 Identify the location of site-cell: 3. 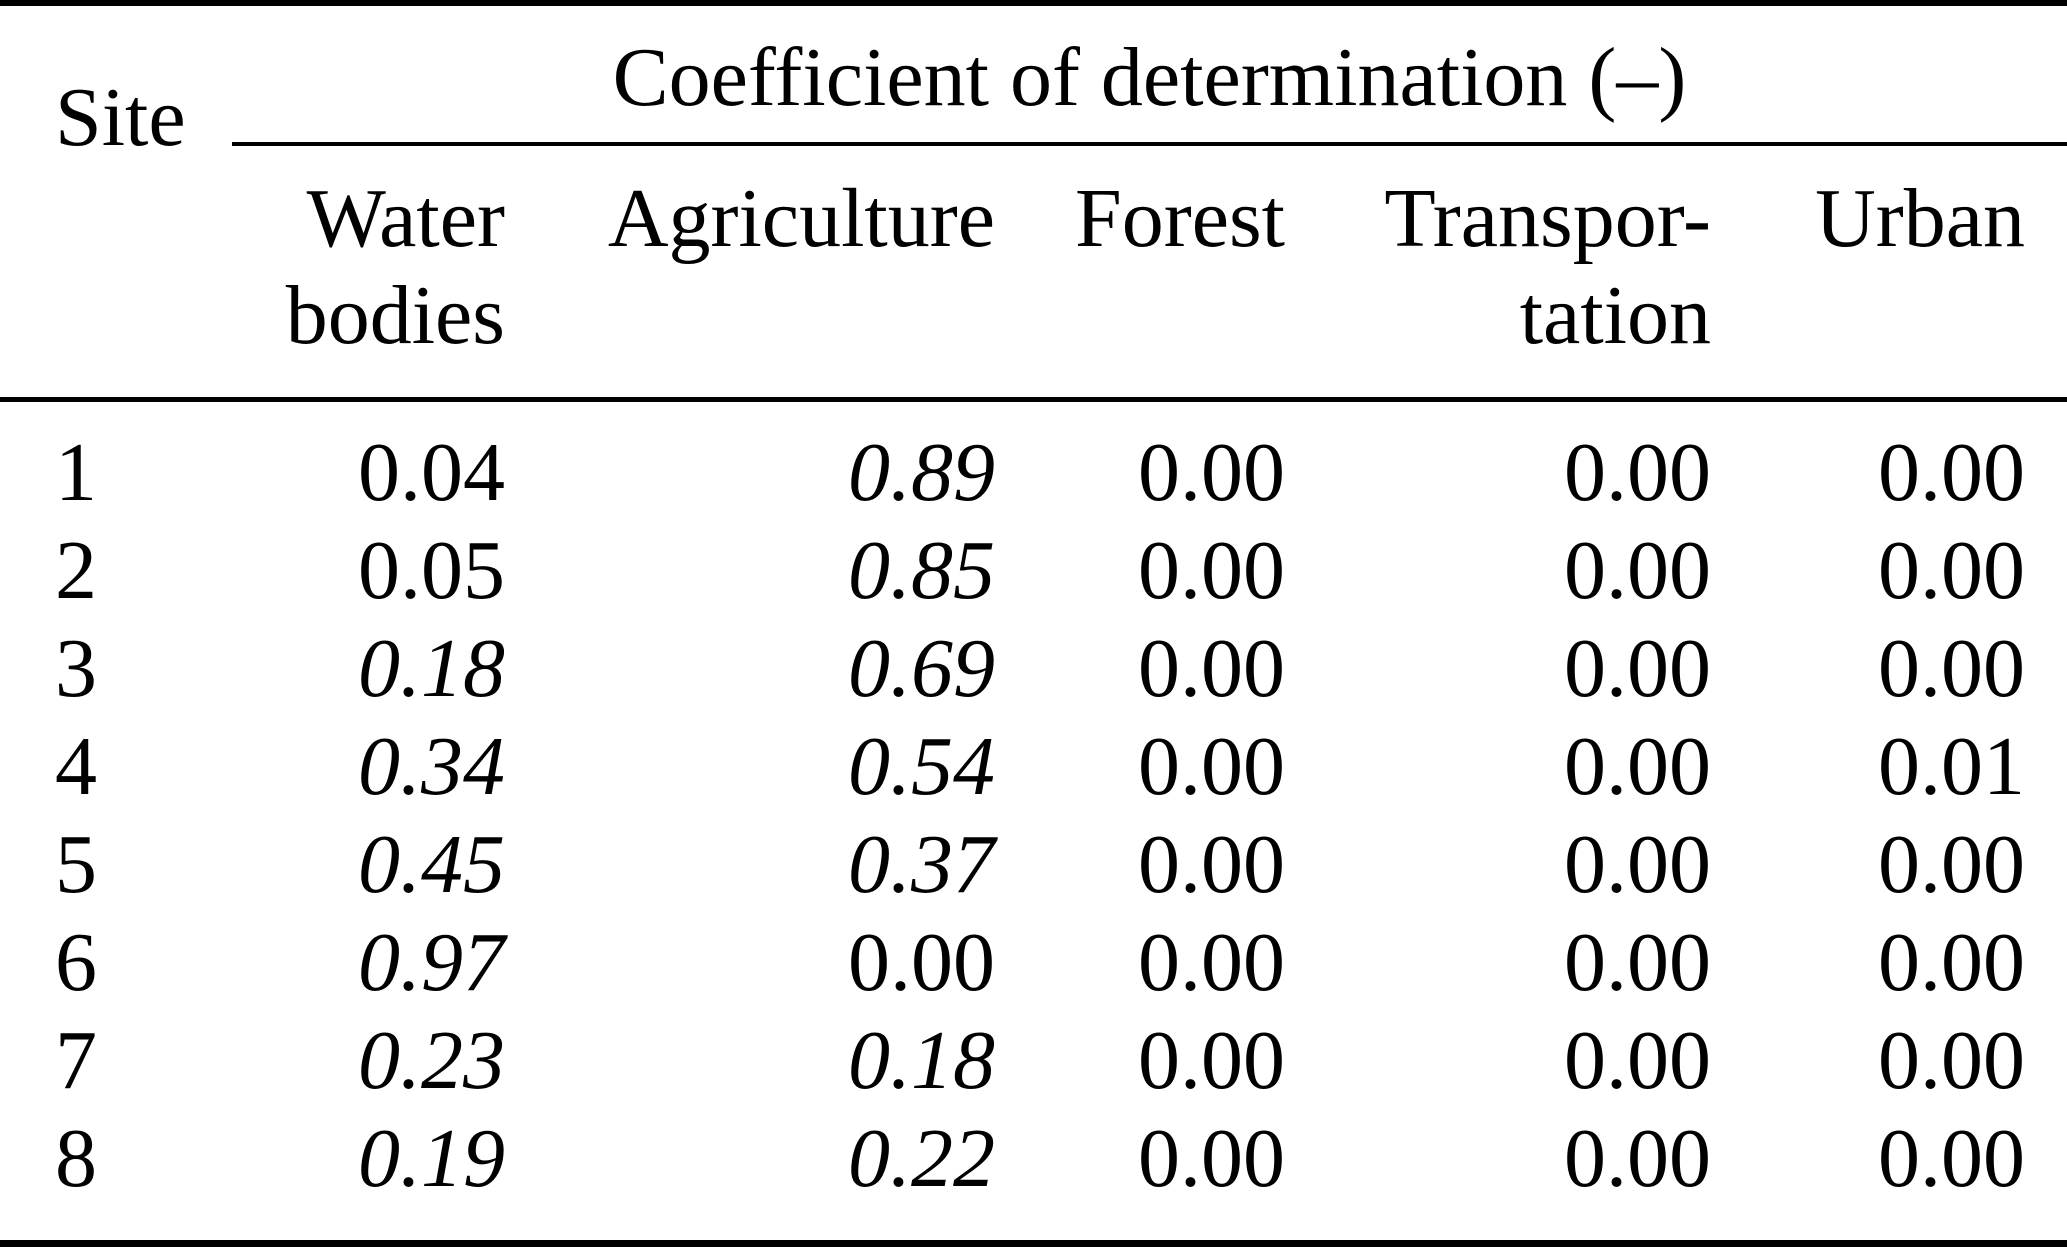
(76, 668).